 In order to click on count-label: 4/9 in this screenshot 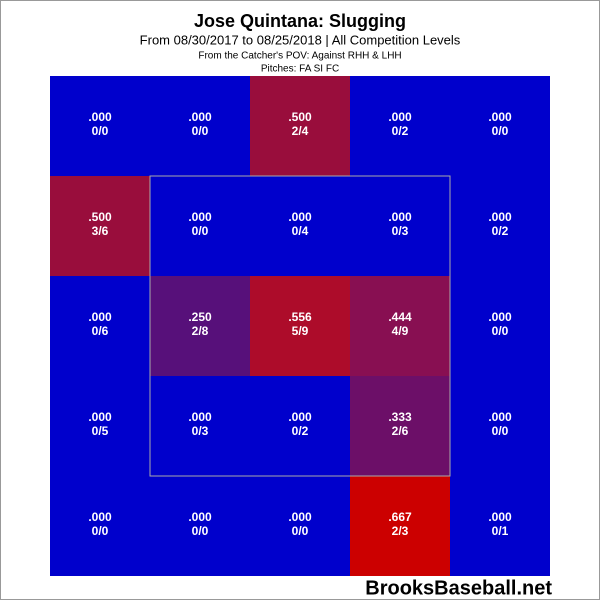, I will do `click(400, 331)`.